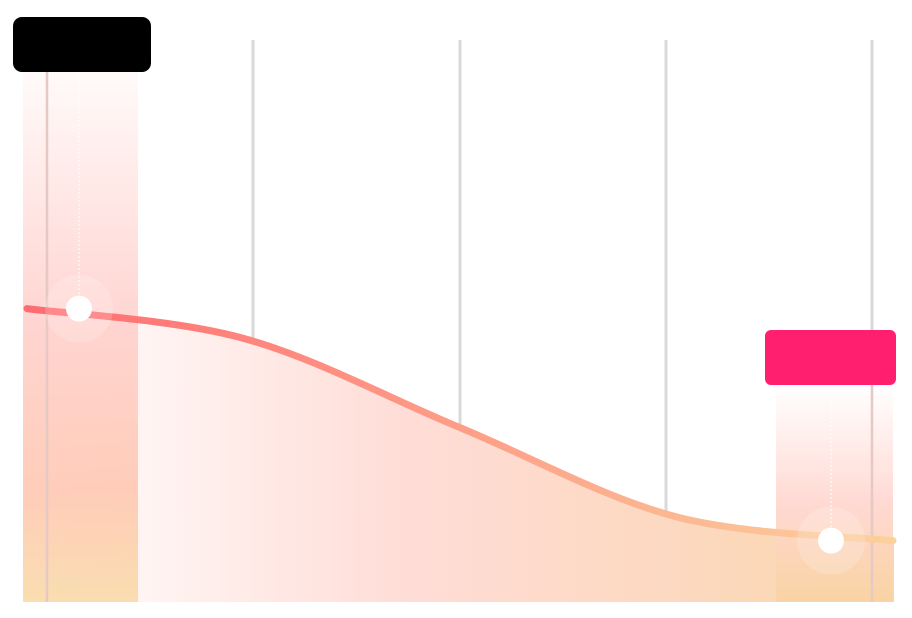 This screenshot has width=912, height=618. What do you see at coordinates (830, 357) in the screenshot?
I see `highlight-label-end` at bounding box center [830, 357].